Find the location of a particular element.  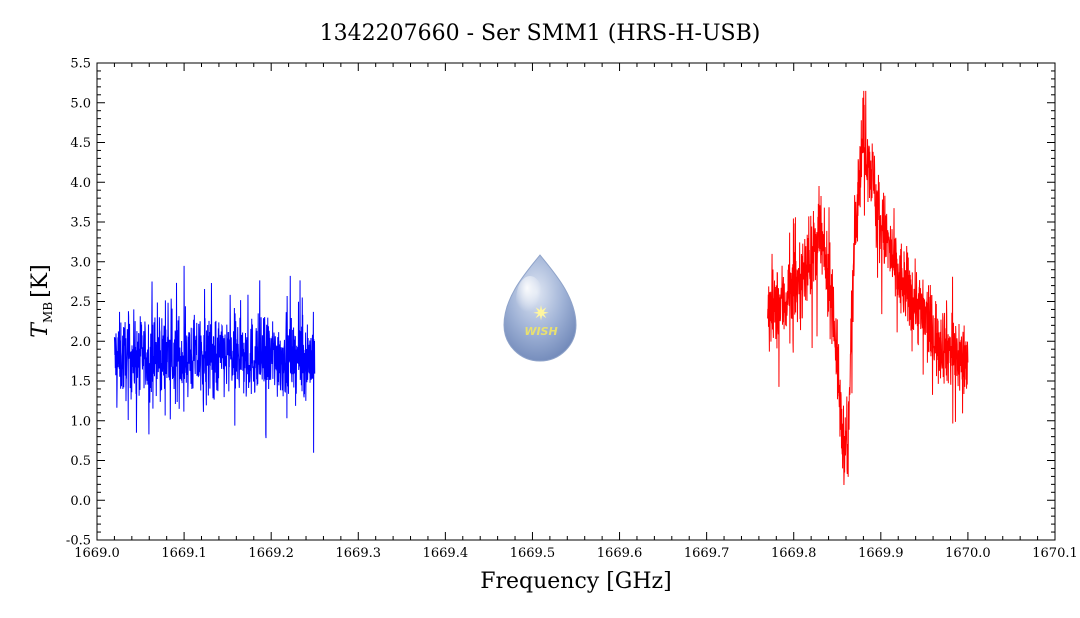

y-tick-label: 0.0 is located at coordinates (80, 501).